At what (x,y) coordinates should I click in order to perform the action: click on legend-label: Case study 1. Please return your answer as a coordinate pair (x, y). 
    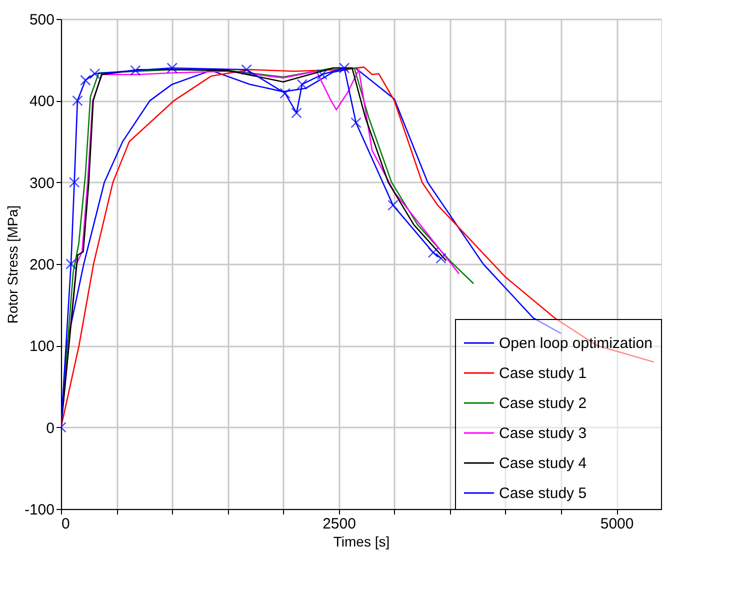
    Looking at the image, I should click on (543, 373).